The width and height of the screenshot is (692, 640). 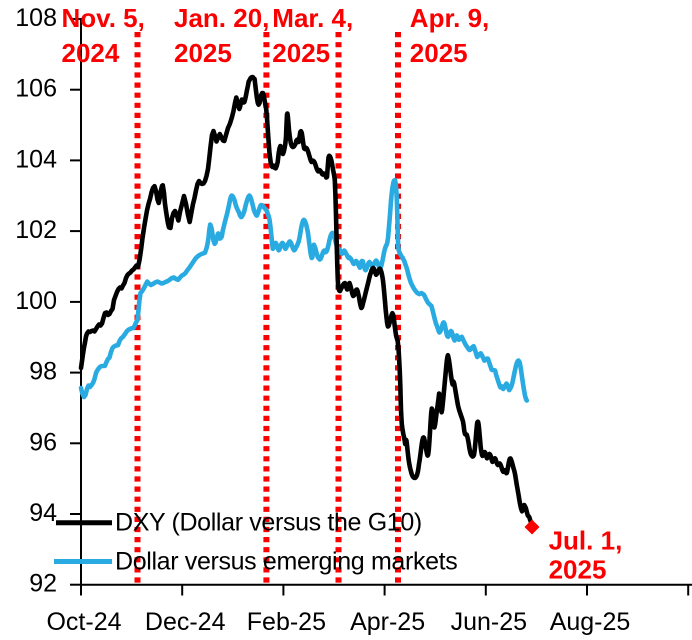 What do you see at coordinates (312, 18) in the screenshot?
I see `svg-text: Mar. 4,` at bounding box center [312, 18].